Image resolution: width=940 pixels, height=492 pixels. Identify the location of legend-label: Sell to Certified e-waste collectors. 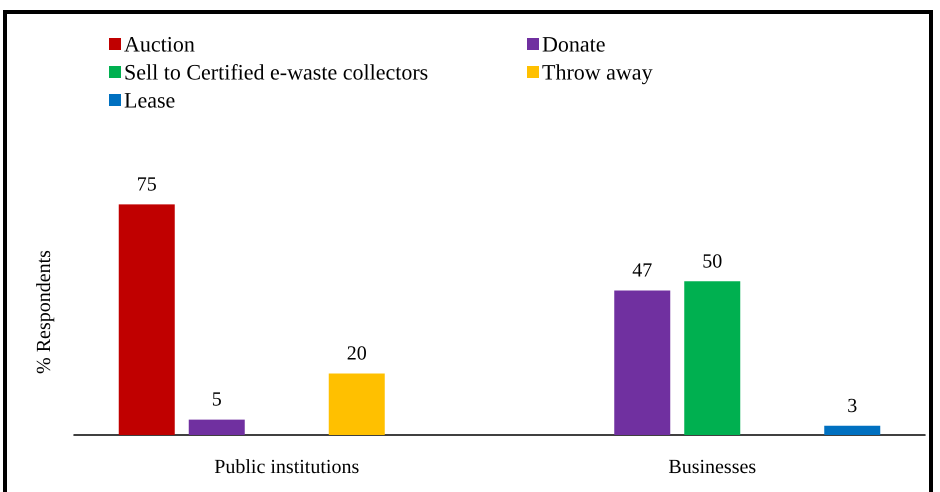
(276, 72).